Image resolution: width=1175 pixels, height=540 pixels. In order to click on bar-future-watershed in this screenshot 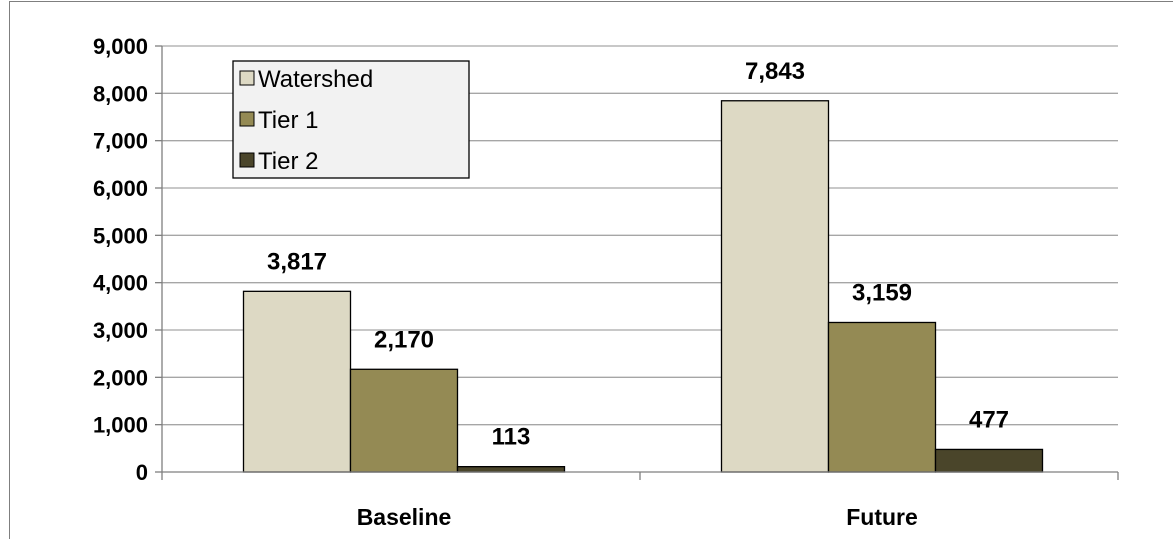, I will do `click(775, 286)`.